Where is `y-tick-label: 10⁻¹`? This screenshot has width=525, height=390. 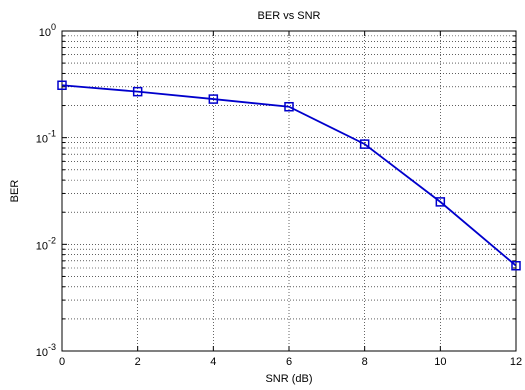
y-tick-label: 10⁻¹ is located at coordinates (46, 137).